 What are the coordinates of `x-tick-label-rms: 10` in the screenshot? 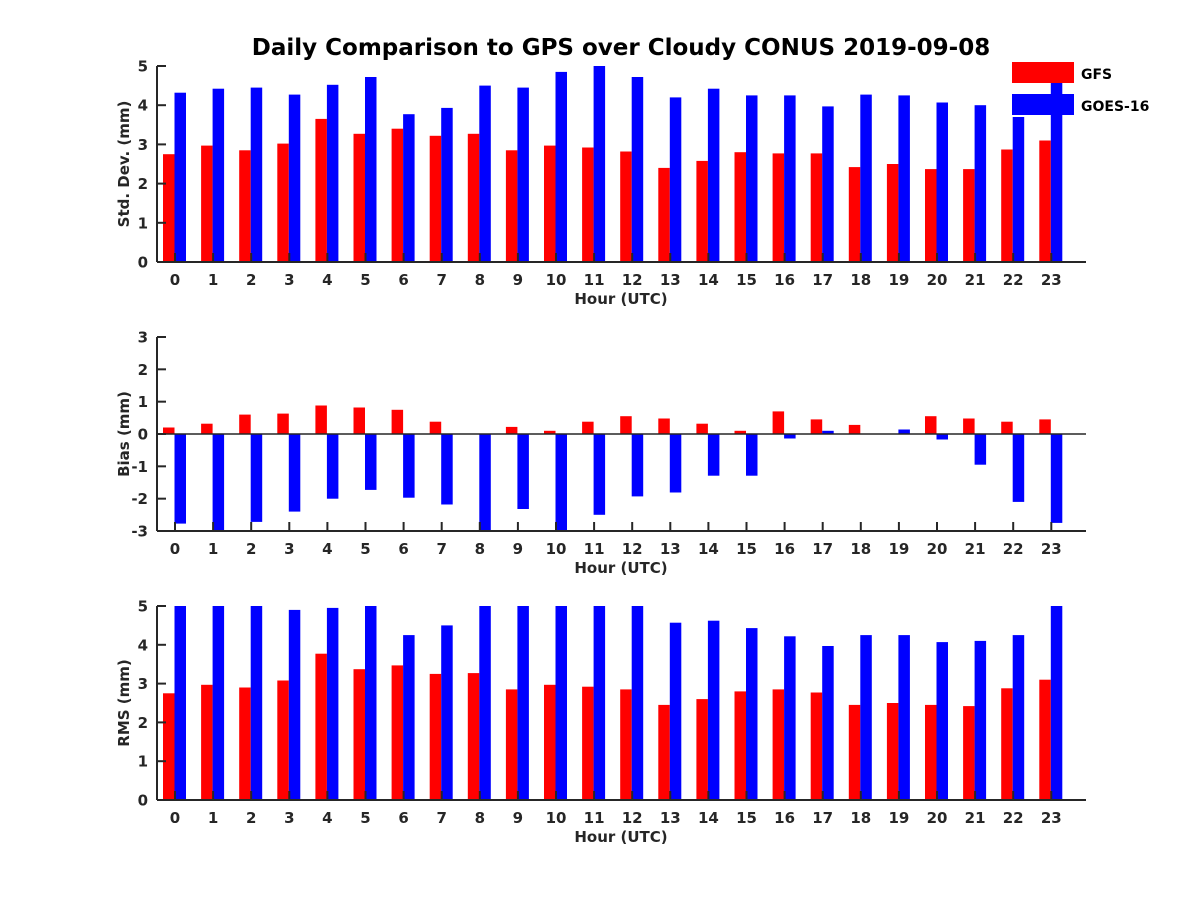 It's located at (556, 818).